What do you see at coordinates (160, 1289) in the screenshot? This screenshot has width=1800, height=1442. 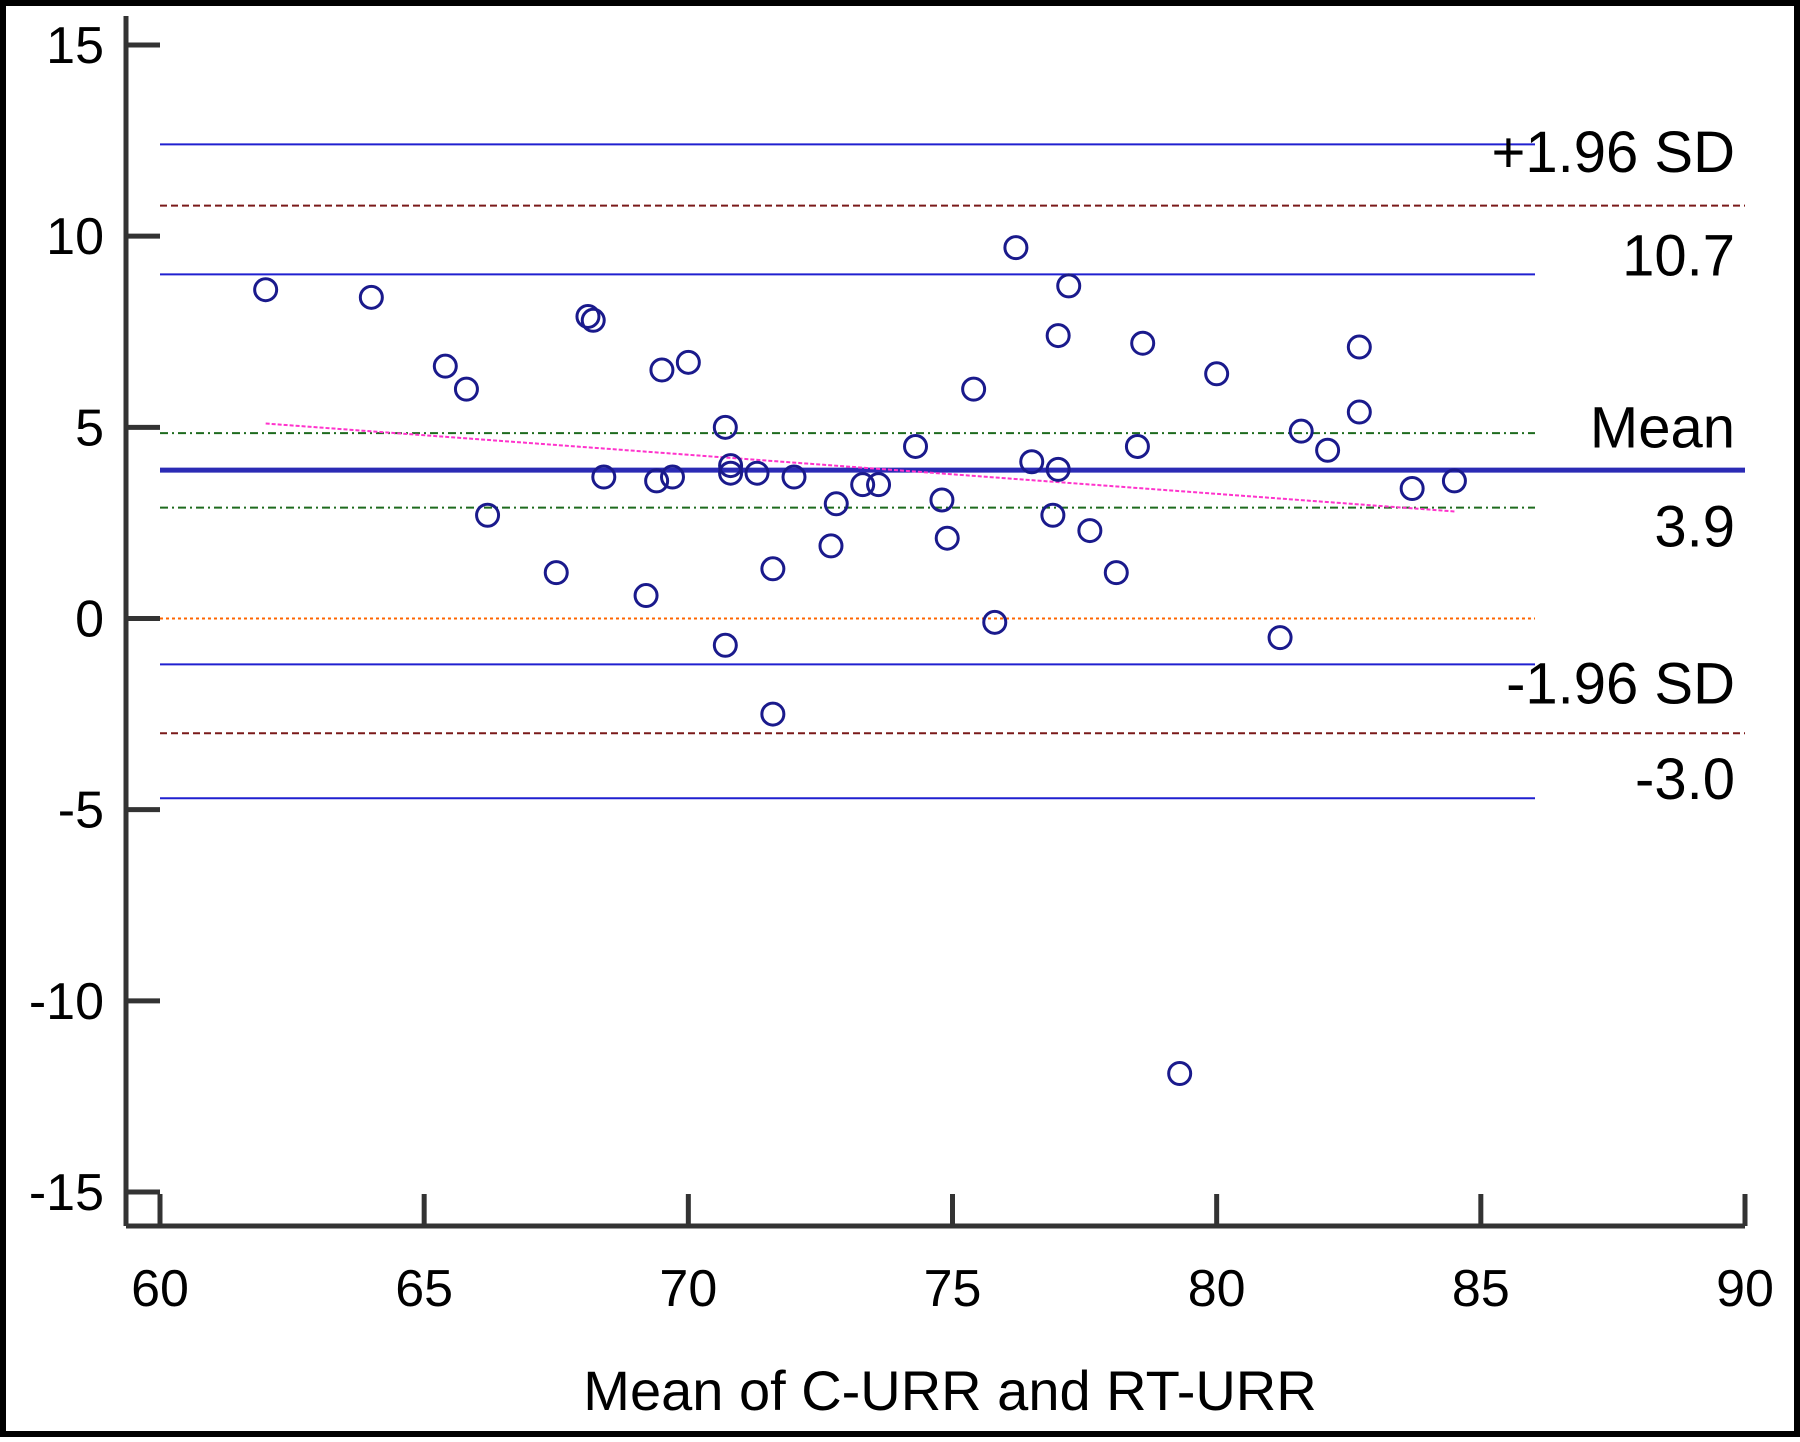 I see `x-tick-label: 60` at bounding box center [160, 1289].